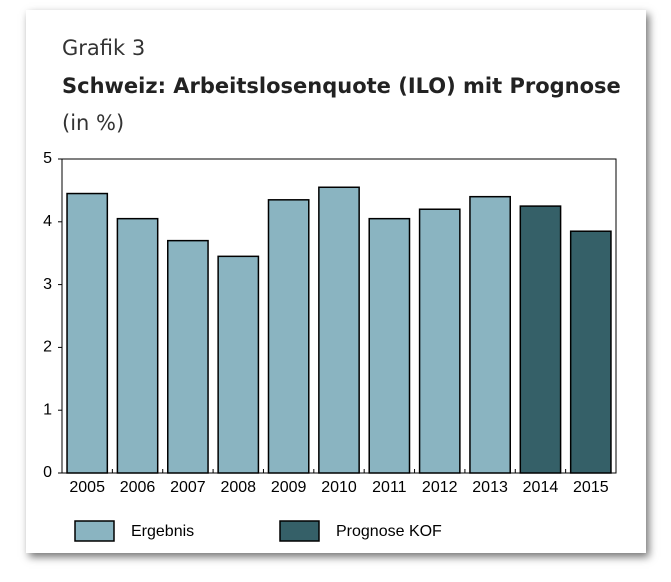 The height and width of the screenshot is (582, 671). I want to click on y-tick-label: 1, so click(47, 409).